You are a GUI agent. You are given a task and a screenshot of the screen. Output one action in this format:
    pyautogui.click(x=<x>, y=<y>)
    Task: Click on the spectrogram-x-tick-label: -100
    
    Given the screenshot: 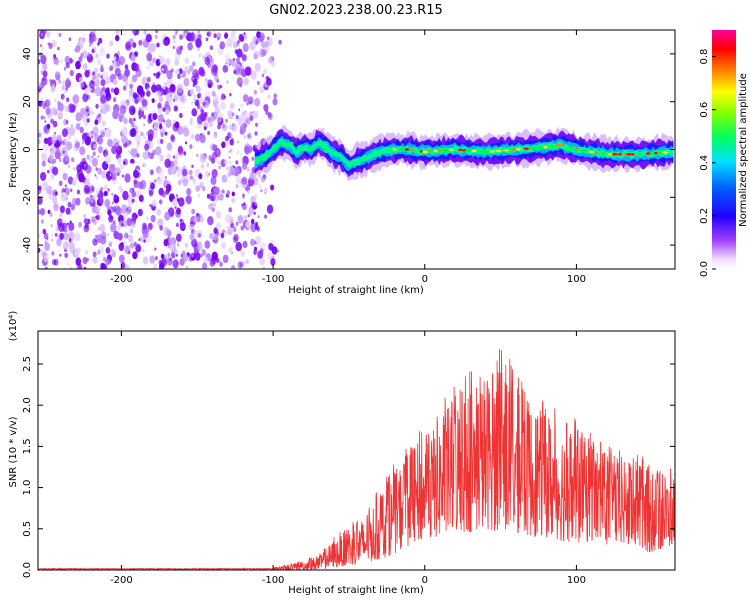 What is the action you would take?
    pyautogui.click(x=273, y=279)
    